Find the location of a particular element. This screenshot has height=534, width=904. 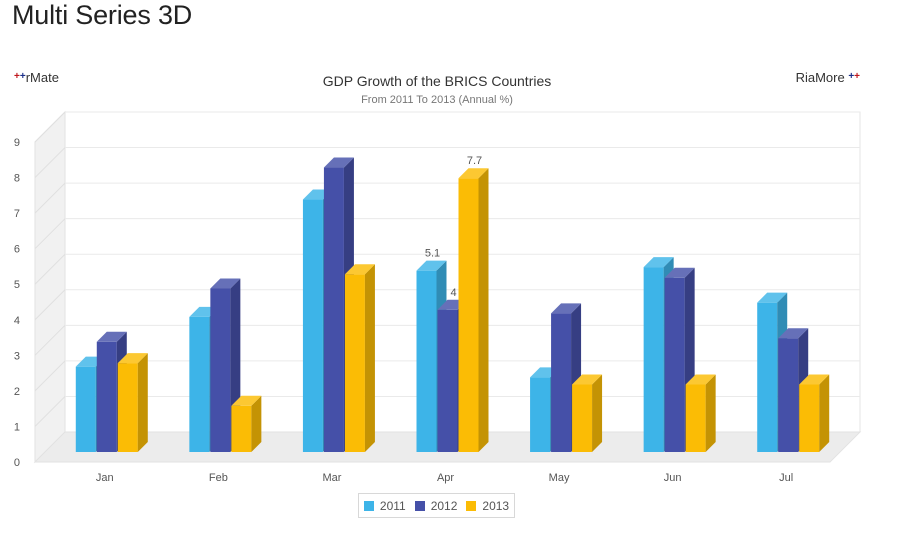

bar-2013-Mar is located at coordinates (359, 358).